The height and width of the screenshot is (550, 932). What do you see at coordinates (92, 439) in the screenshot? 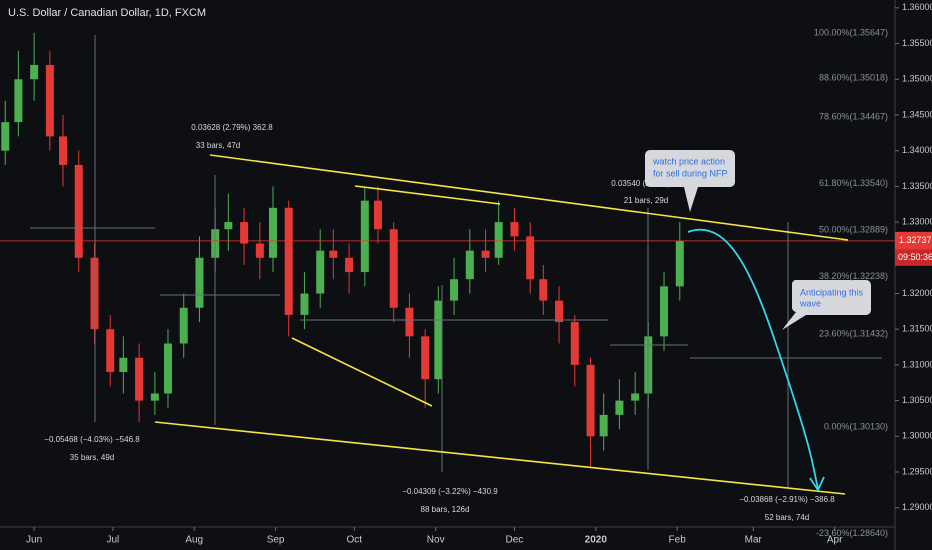
I see `annotation: −0.05468 (−4.03%) −546.8` at bounding box center [92, 439].